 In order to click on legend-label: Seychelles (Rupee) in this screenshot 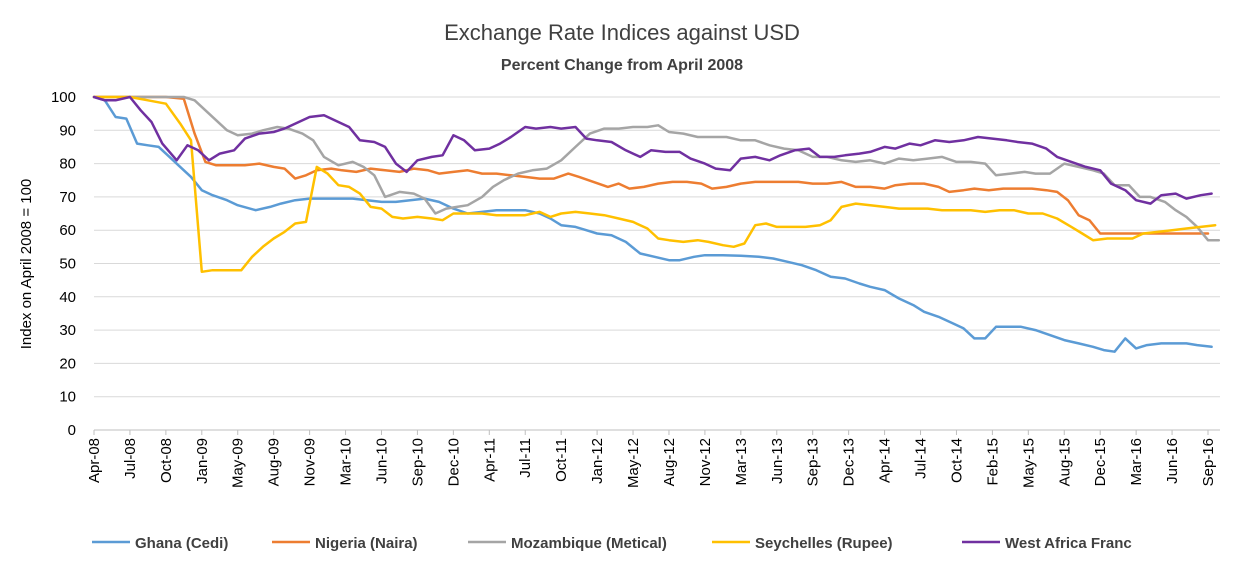, I will do `click(824, 543)`.